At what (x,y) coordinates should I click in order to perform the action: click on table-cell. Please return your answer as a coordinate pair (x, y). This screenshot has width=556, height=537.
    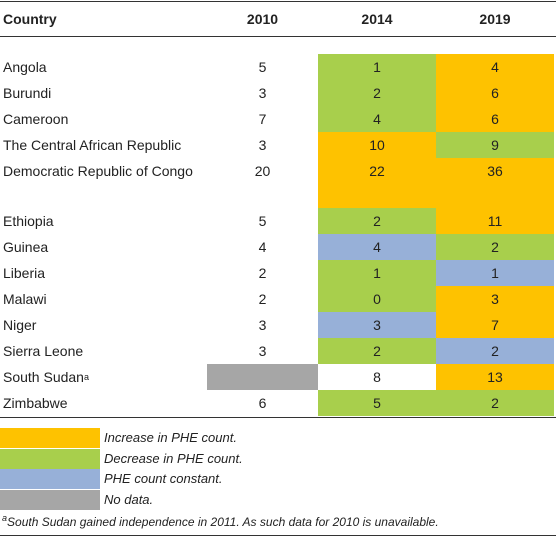
    Looking at the image, I should click on (262, 377).